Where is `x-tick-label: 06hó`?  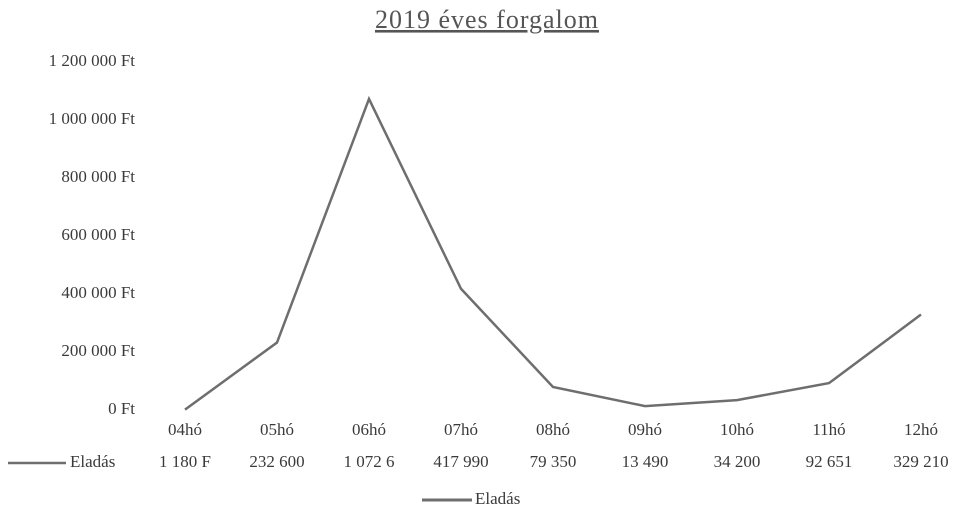 x-tick-label: 06hó is located at coordinates (369, 429).